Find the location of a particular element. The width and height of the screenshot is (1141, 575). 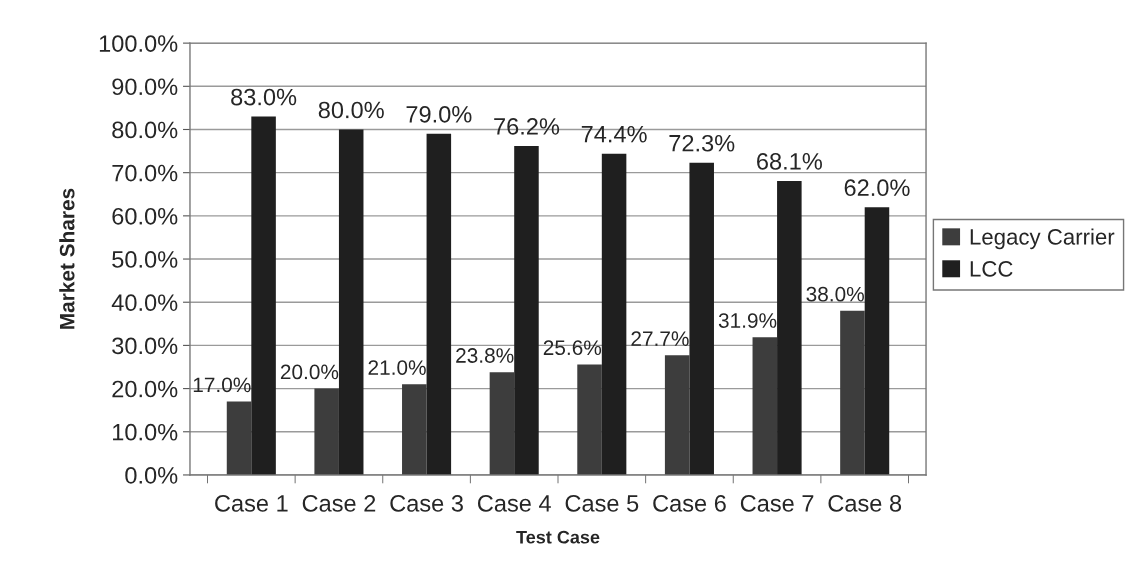

data-label: 38.0% is located at coordinates (835, 294).